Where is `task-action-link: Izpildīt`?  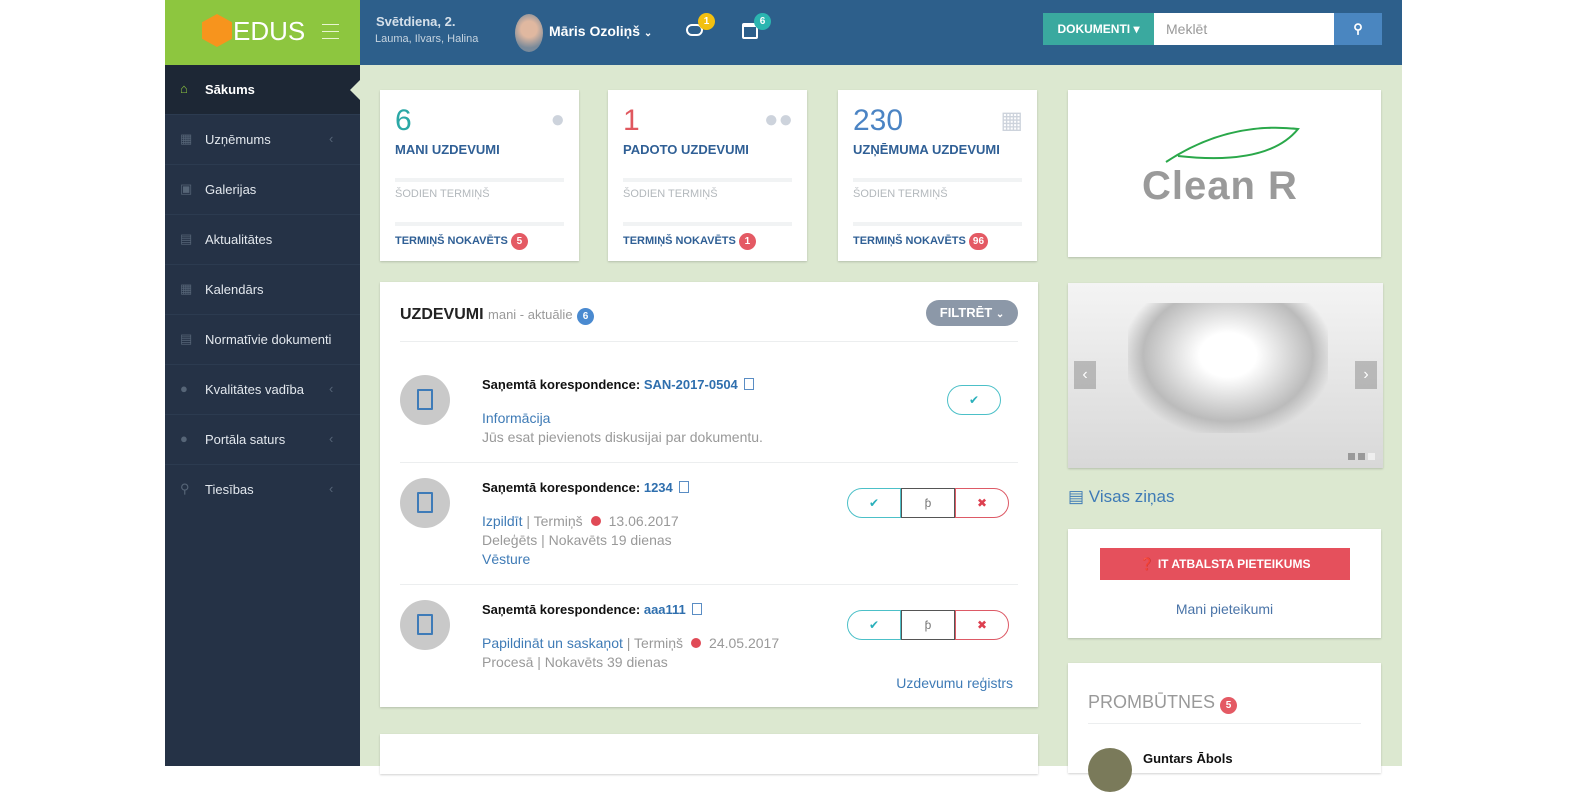
task-action-link: Izpildīt is located at coordinates (502, 521).